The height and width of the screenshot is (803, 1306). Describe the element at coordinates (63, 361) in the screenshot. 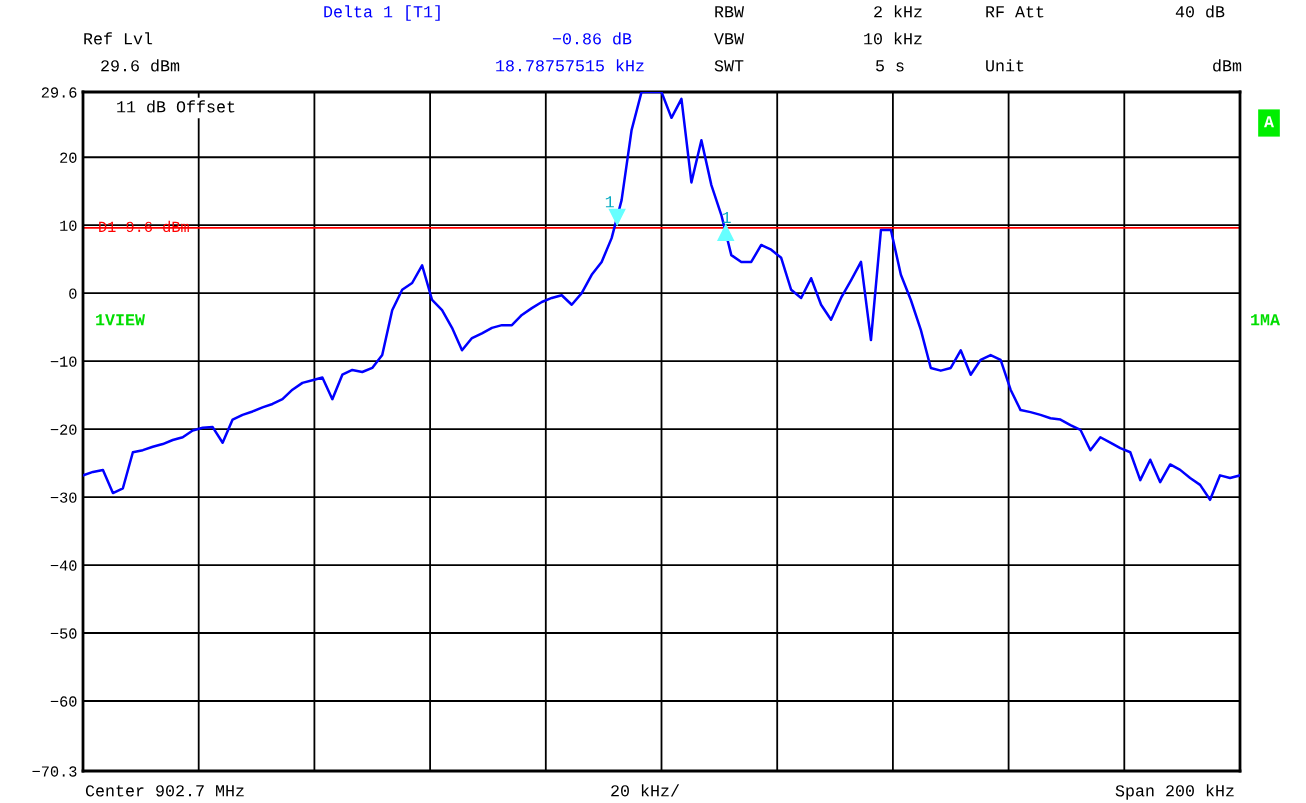

I see `y-tick-label: −10` at that location.